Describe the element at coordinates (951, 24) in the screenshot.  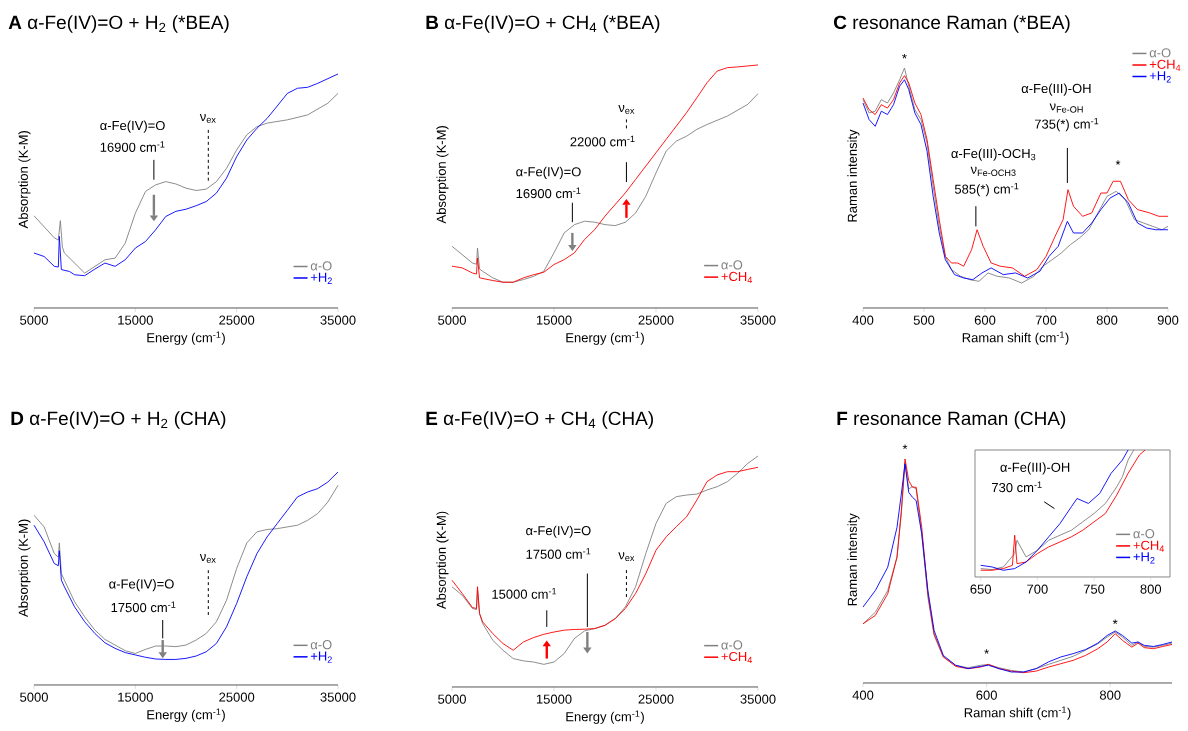
I see `chart-title: C resonance Raman (*BEA)` at that location.